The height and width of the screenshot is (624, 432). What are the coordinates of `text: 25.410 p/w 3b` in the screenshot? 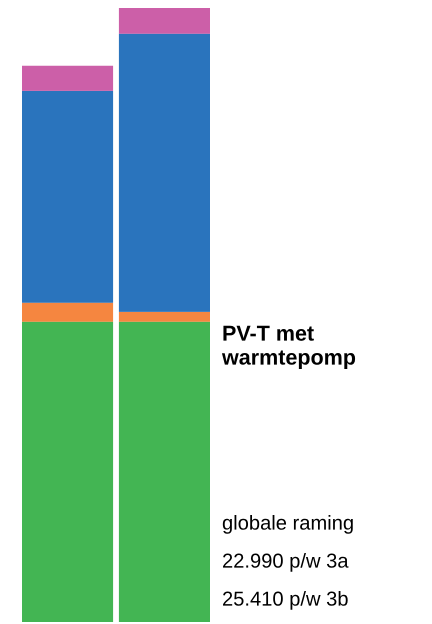 It's located at (285, 600).